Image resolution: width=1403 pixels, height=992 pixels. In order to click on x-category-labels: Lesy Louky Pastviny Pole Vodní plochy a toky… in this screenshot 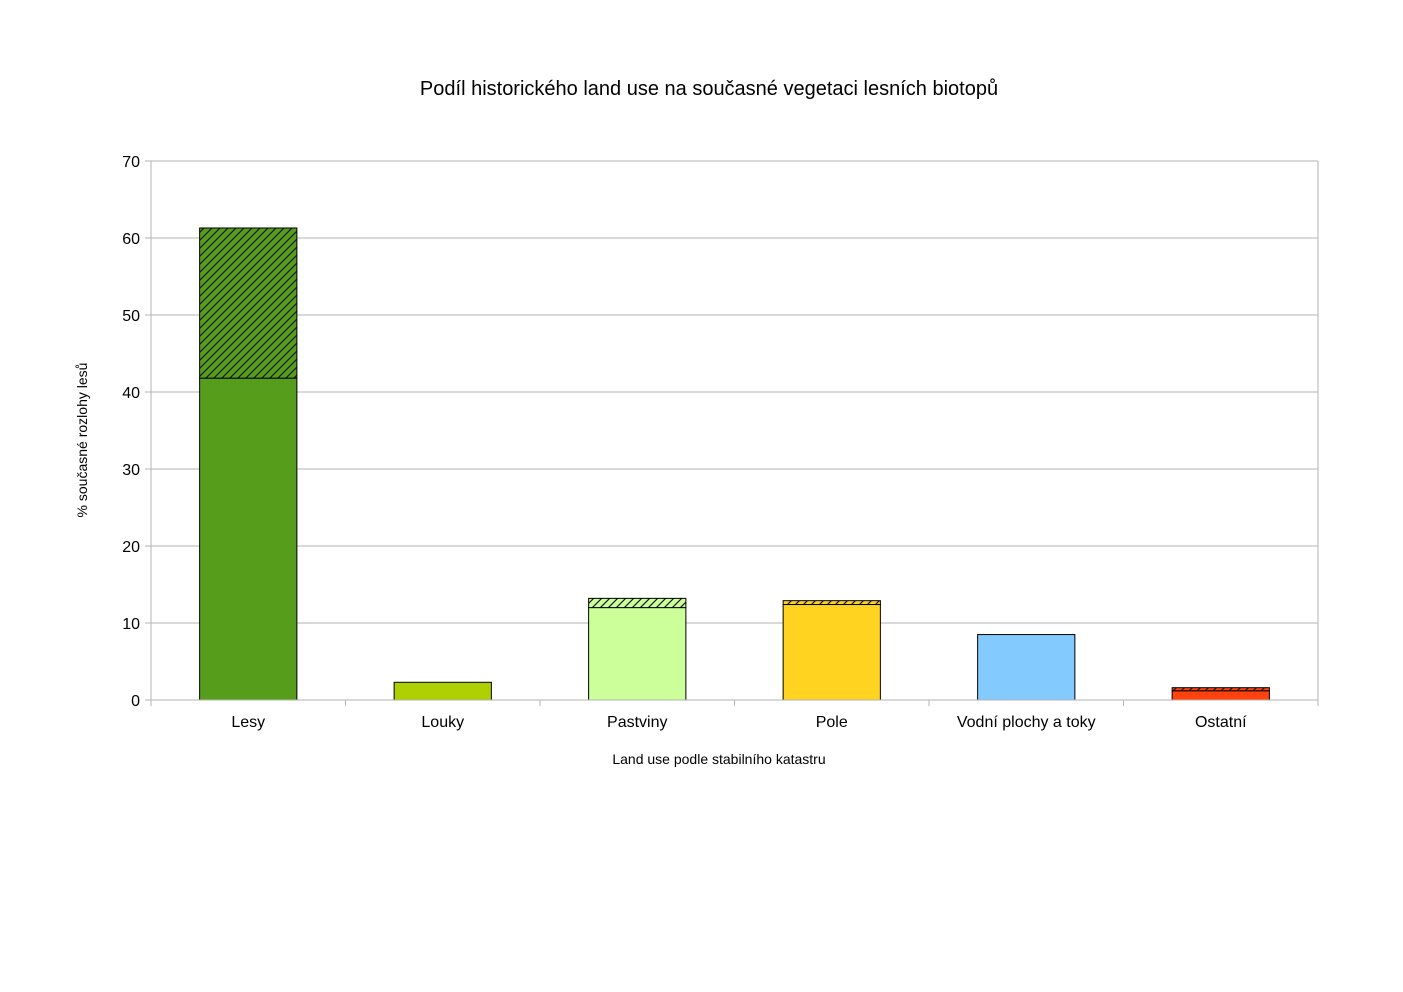, I will do `click(739, 722)`.